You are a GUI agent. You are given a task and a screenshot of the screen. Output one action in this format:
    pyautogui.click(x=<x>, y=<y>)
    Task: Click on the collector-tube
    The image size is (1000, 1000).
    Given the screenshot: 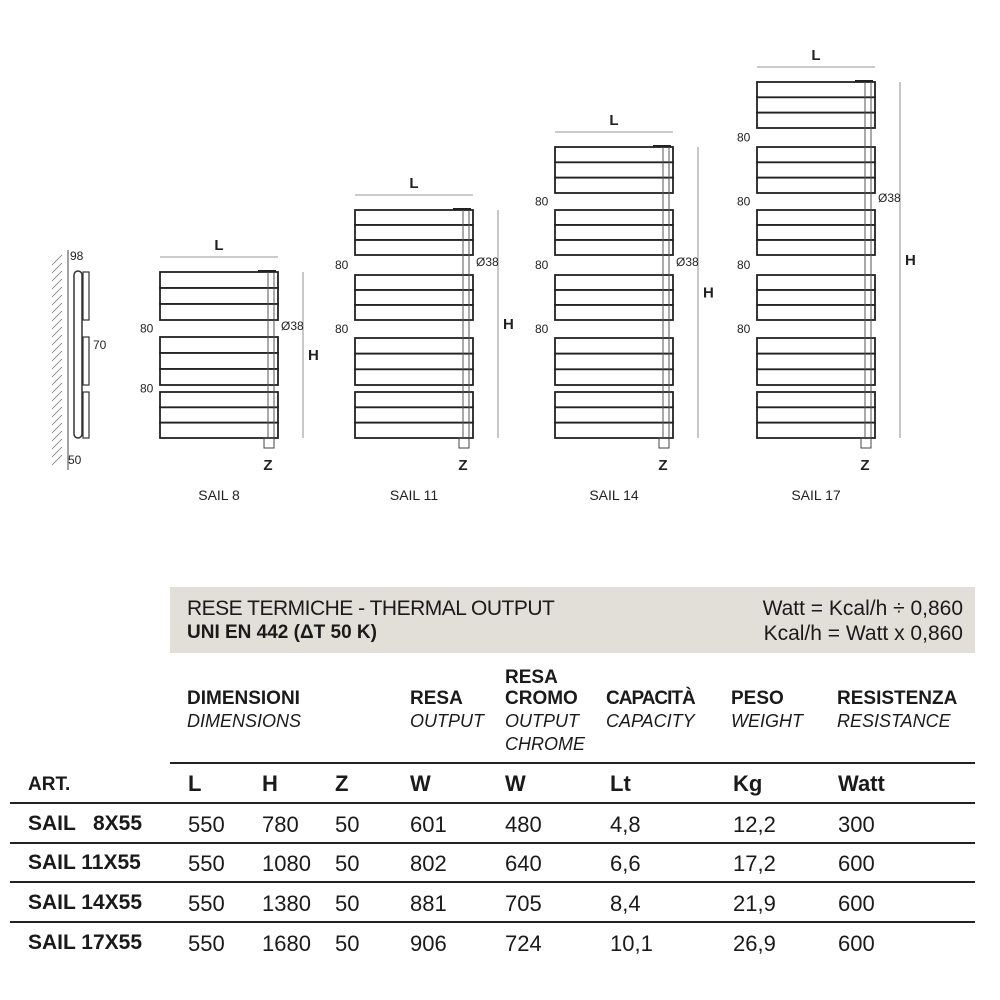 What is the action you would take?
    pyautogui.click(x=78, y=354)
    